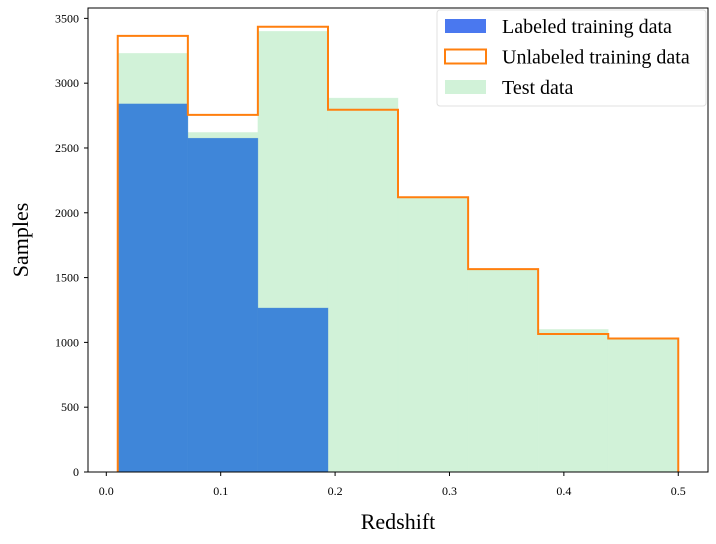 The image size is (716, 544). What do you see at coordinates (20, 240) in the screenshot?
I see `y-axis-title: Samples` at bounding box center [20, 240].